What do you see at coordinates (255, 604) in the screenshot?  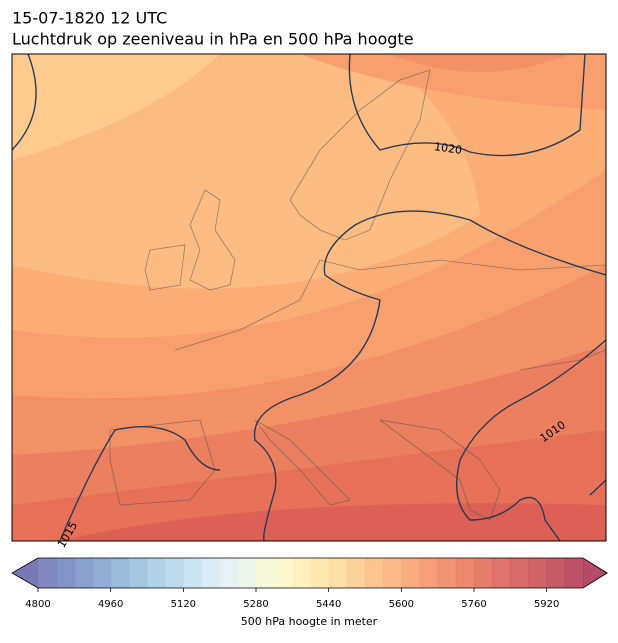 I see `colorbar-tick-label: 5280` at bounding box center [255, 604].